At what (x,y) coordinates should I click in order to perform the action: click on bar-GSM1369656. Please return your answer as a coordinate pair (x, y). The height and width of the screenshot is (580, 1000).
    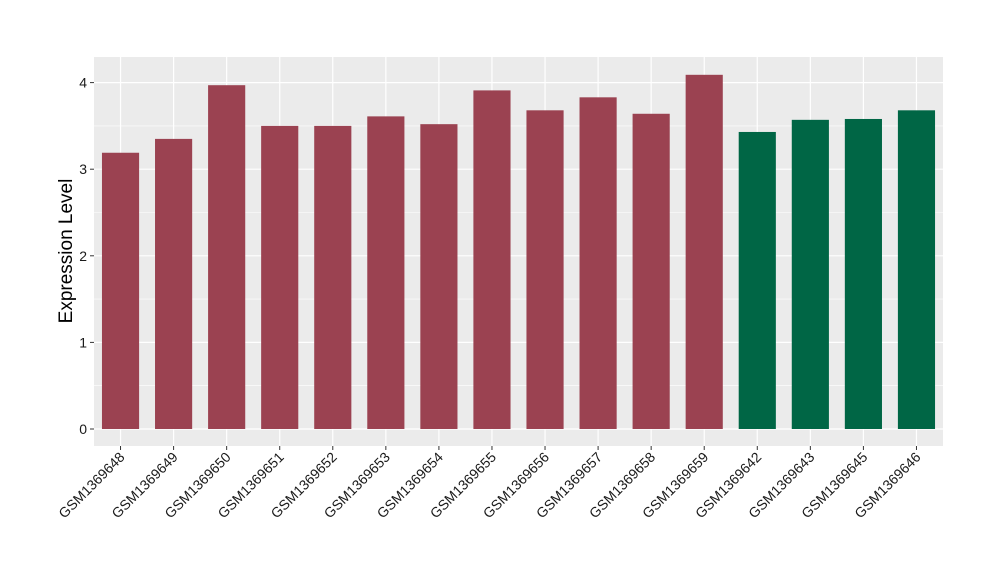
    Looking at the image, I should click on (545, 269).